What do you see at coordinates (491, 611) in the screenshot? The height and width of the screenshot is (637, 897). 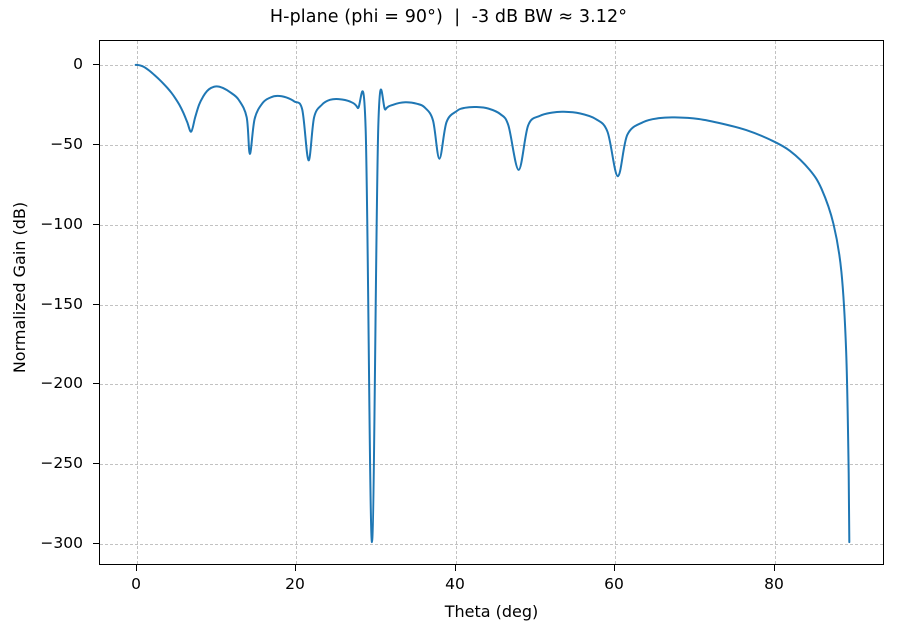 I see `x-axis-label: Theta (deg)` at bounding box center [491, 611].